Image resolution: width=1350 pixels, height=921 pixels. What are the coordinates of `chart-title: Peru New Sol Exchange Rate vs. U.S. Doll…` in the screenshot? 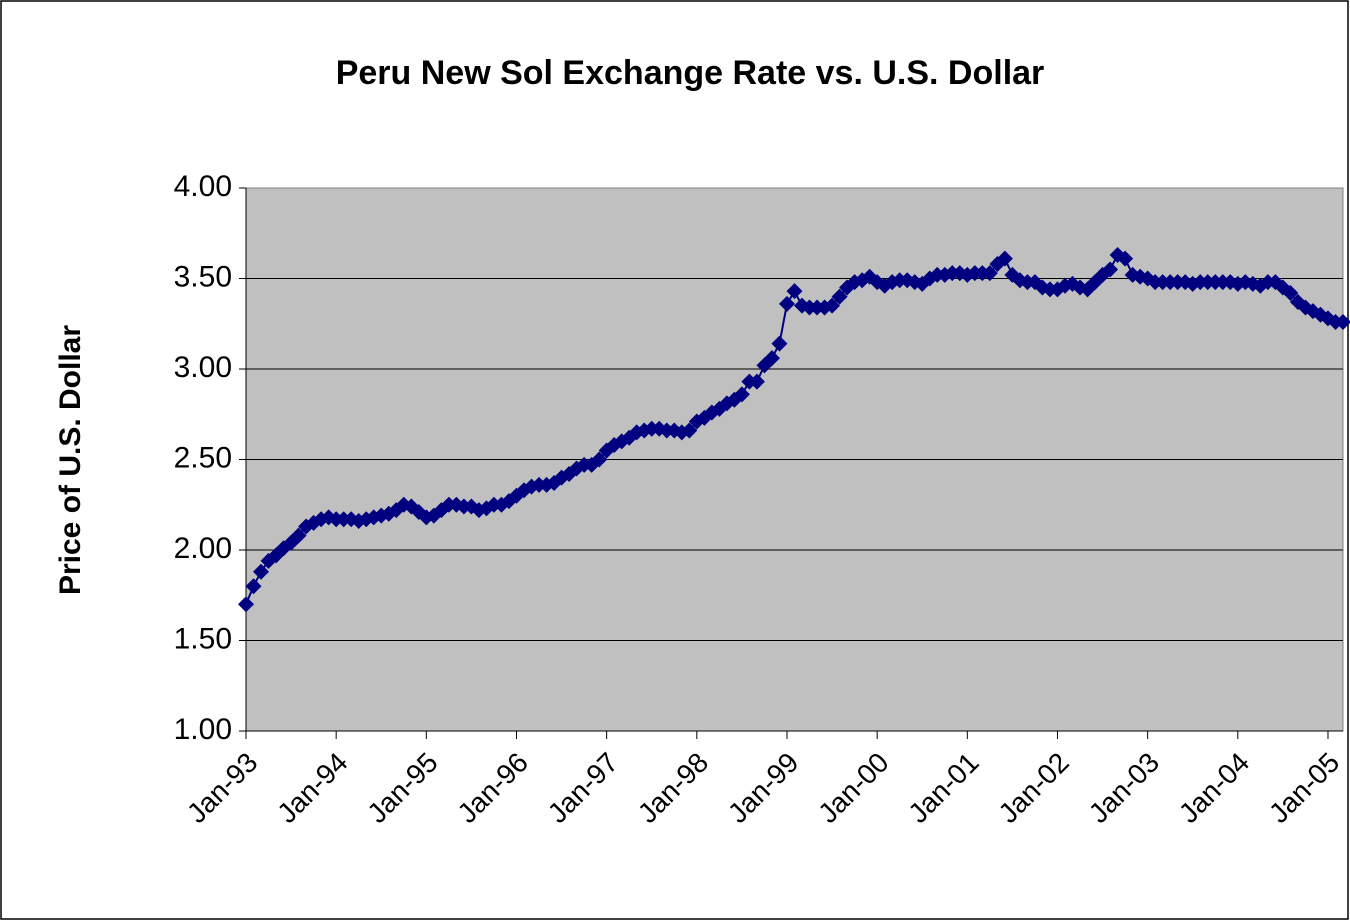 It's located at (690, 73).